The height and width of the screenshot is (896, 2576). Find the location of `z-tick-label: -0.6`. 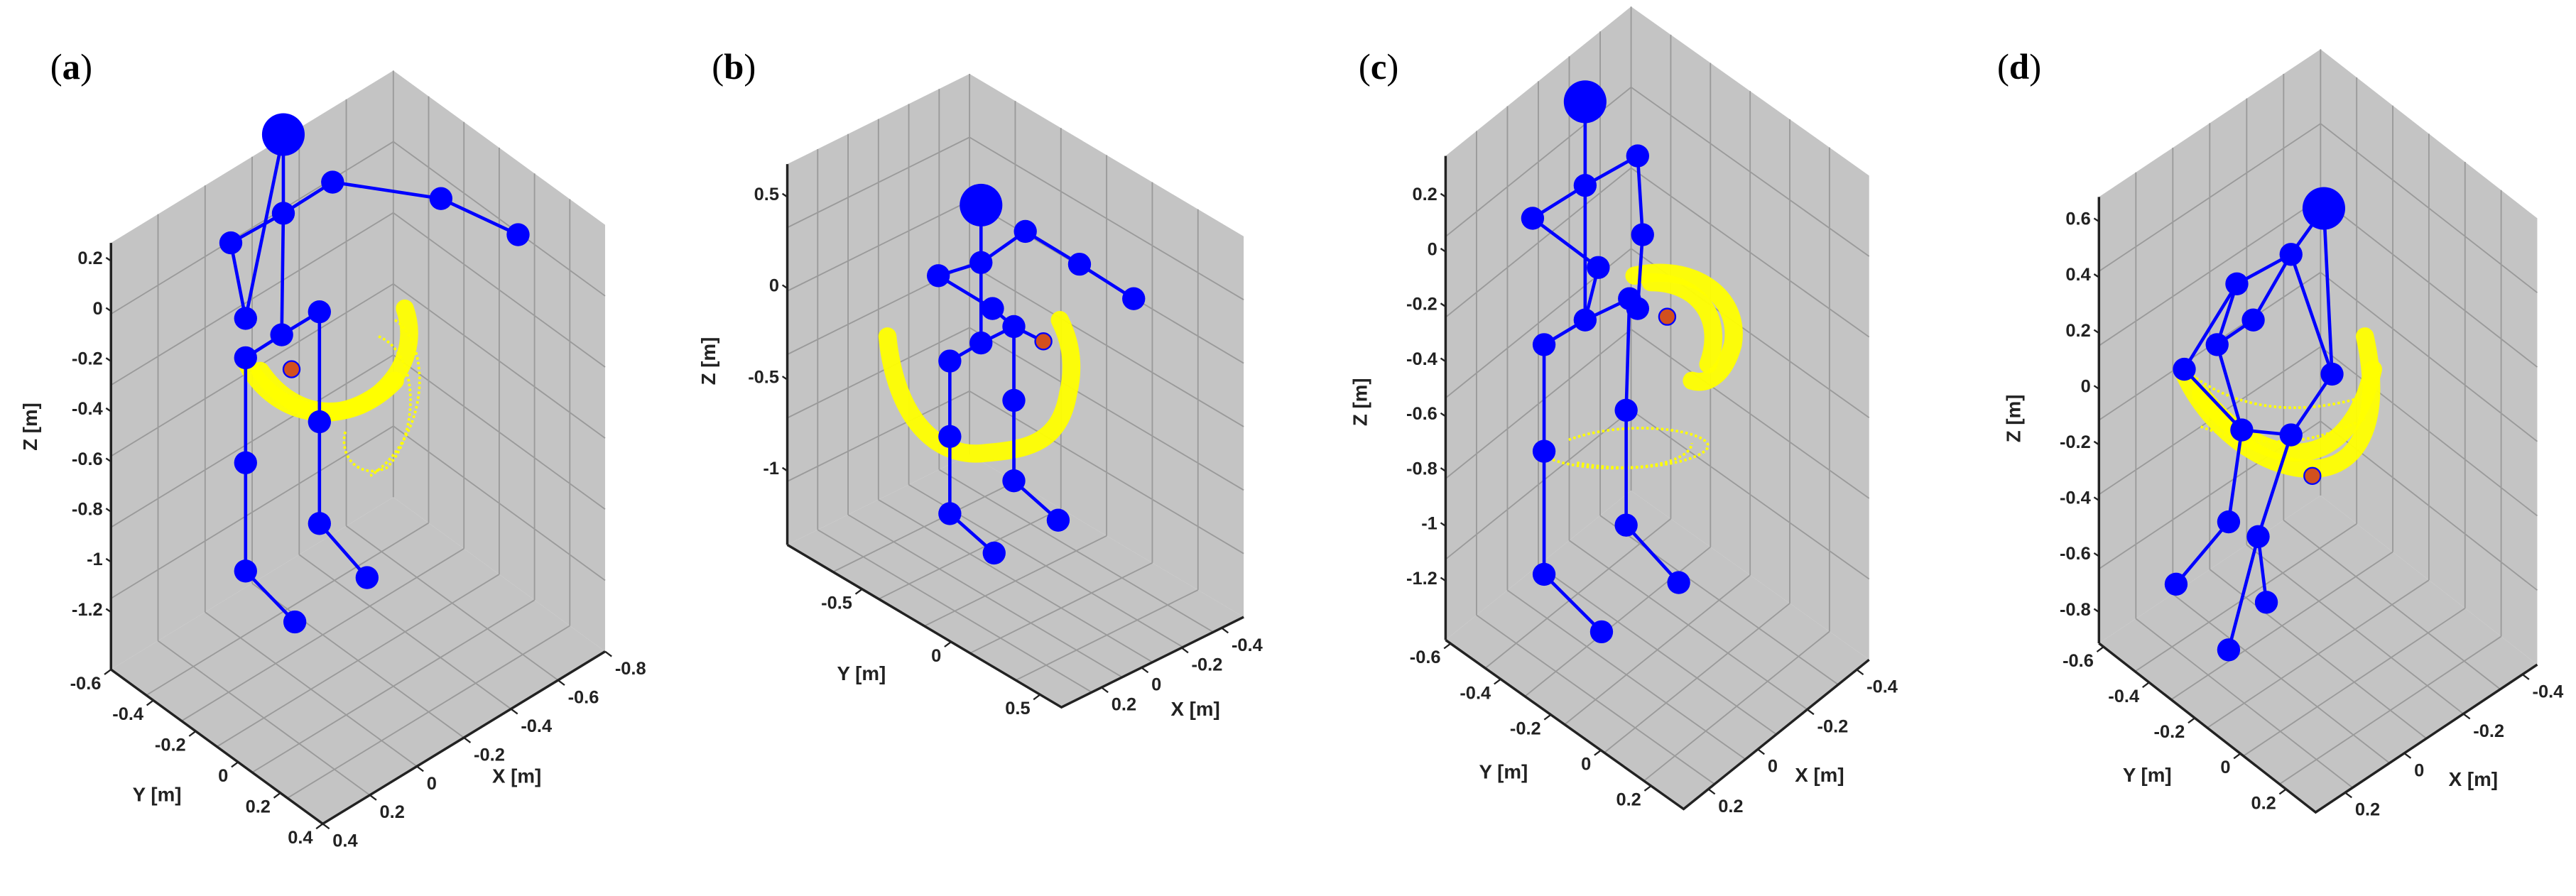

z-tick-label: -0.6 is located at coordinates (87, 459).